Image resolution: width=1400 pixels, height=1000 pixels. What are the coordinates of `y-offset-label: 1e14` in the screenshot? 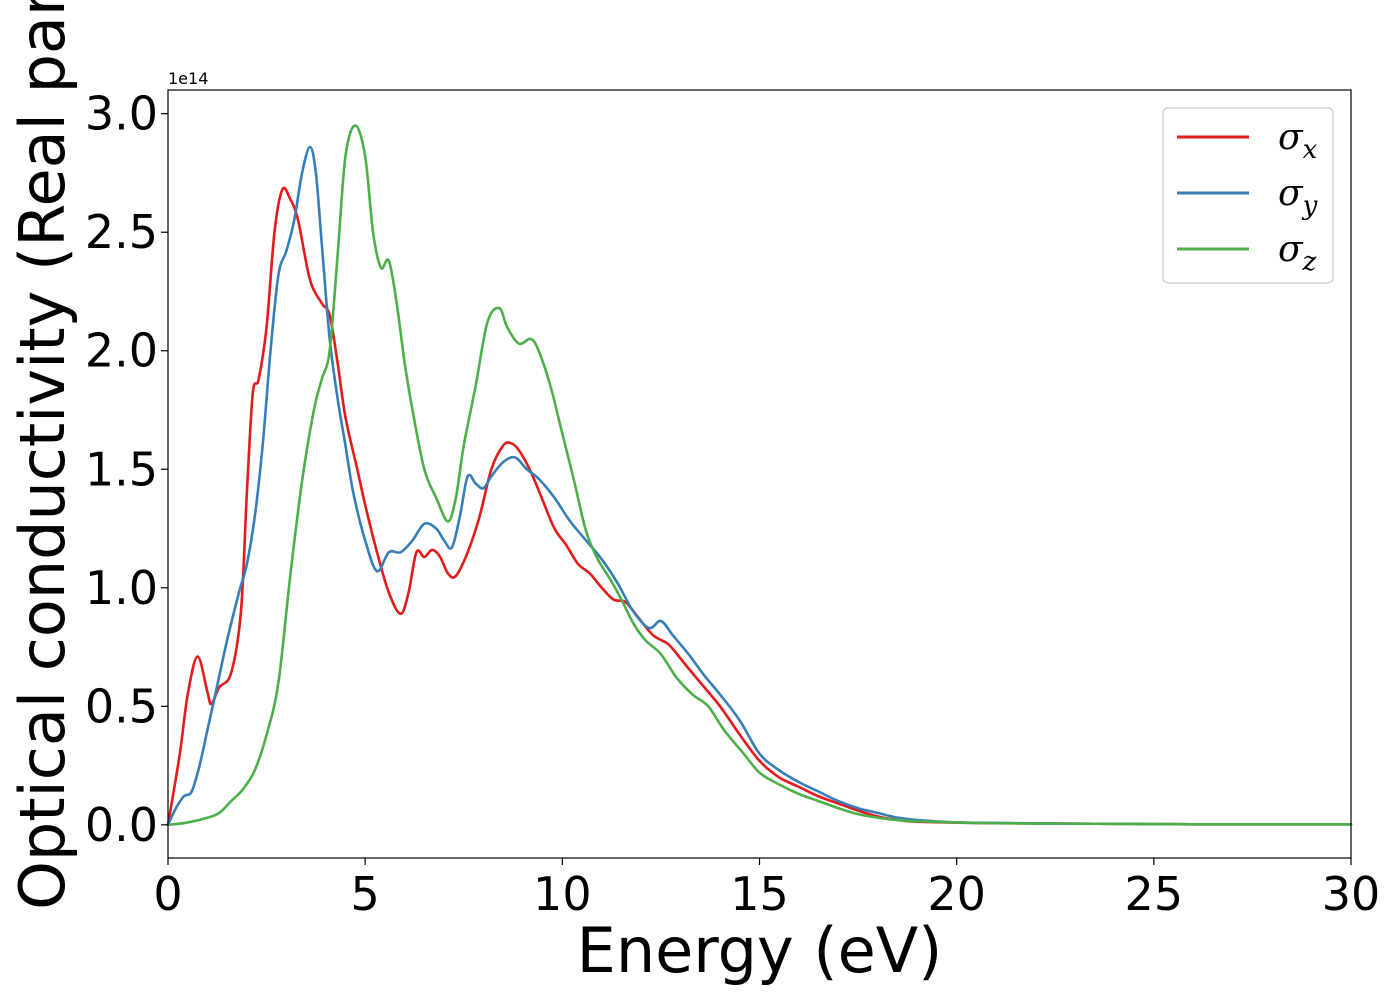 It's located at (188, 78).